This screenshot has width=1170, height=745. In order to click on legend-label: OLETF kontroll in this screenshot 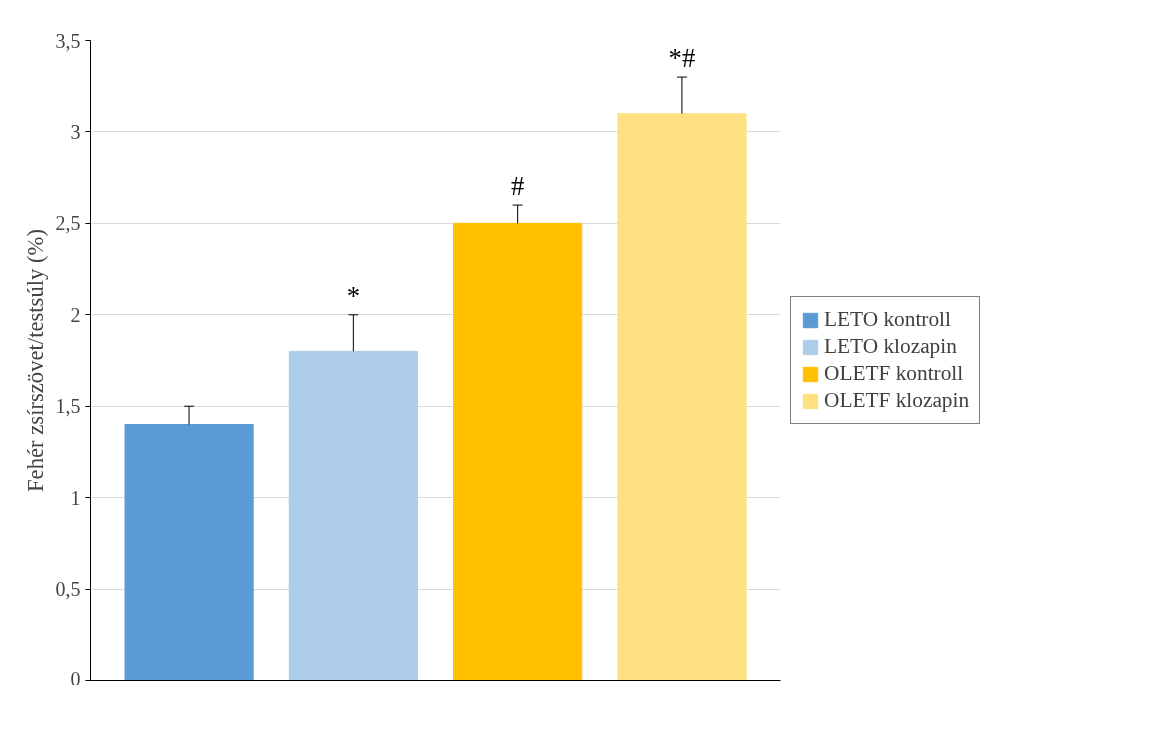, I will do `click(894, 373)`.